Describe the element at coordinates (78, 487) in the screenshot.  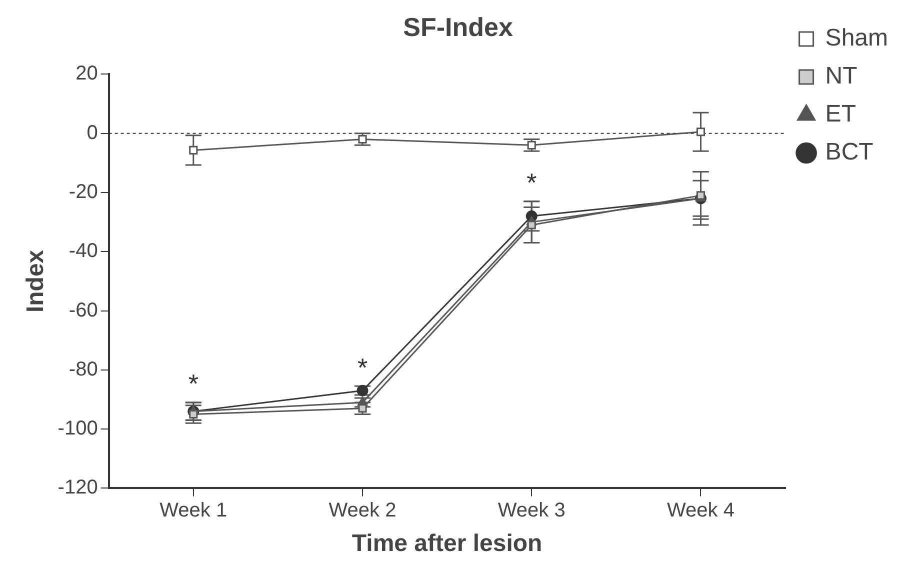
I see `y-tick-label: -120` at that location.